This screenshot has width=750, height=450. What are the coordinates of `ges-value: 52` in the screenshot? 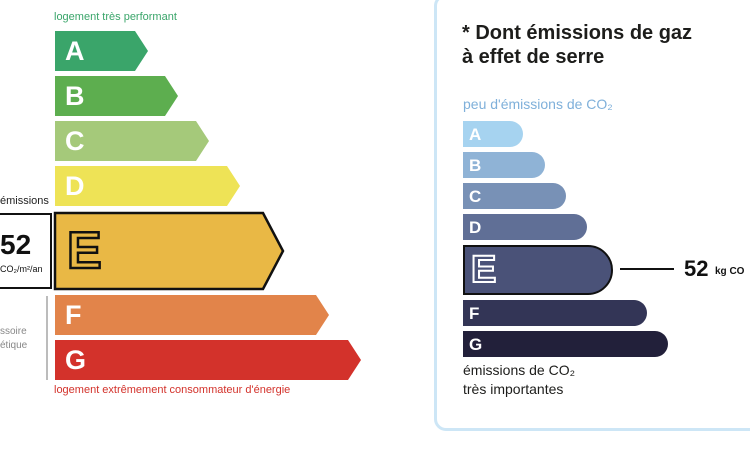 It's located at (696, 268).